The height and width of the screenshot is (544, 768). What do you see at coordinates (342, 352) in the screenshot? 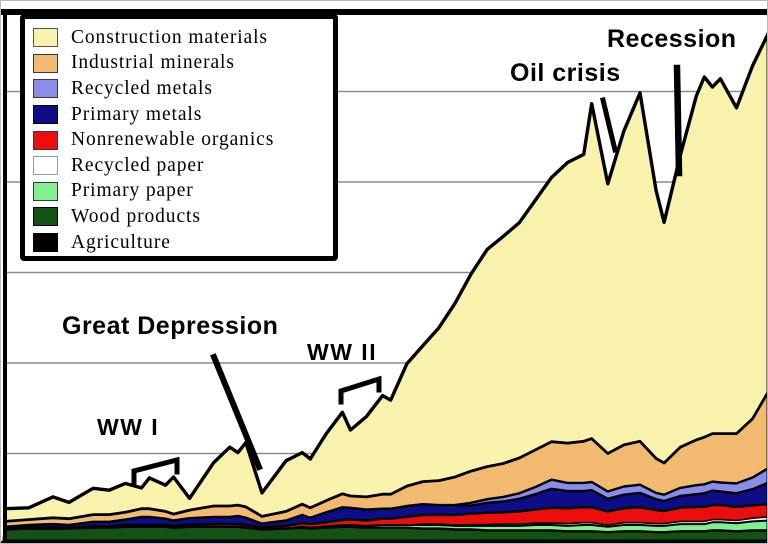
I see `annotation-ww2-label: WW II` at bounding box center [342, 352].